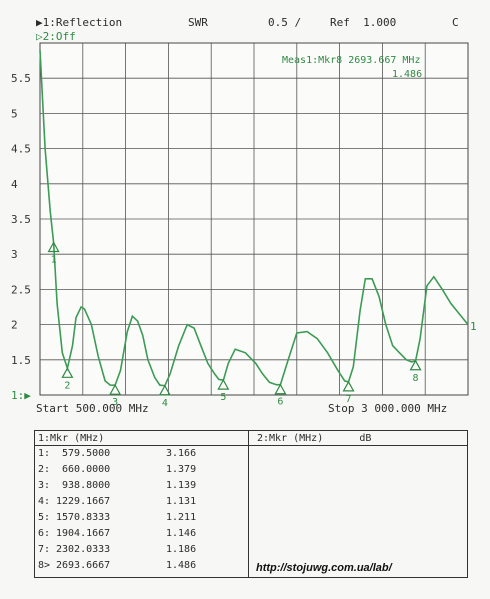 The width and height of the screenshot is (490, 599). I want to click on marker-id: 2:, so click(44, 469).